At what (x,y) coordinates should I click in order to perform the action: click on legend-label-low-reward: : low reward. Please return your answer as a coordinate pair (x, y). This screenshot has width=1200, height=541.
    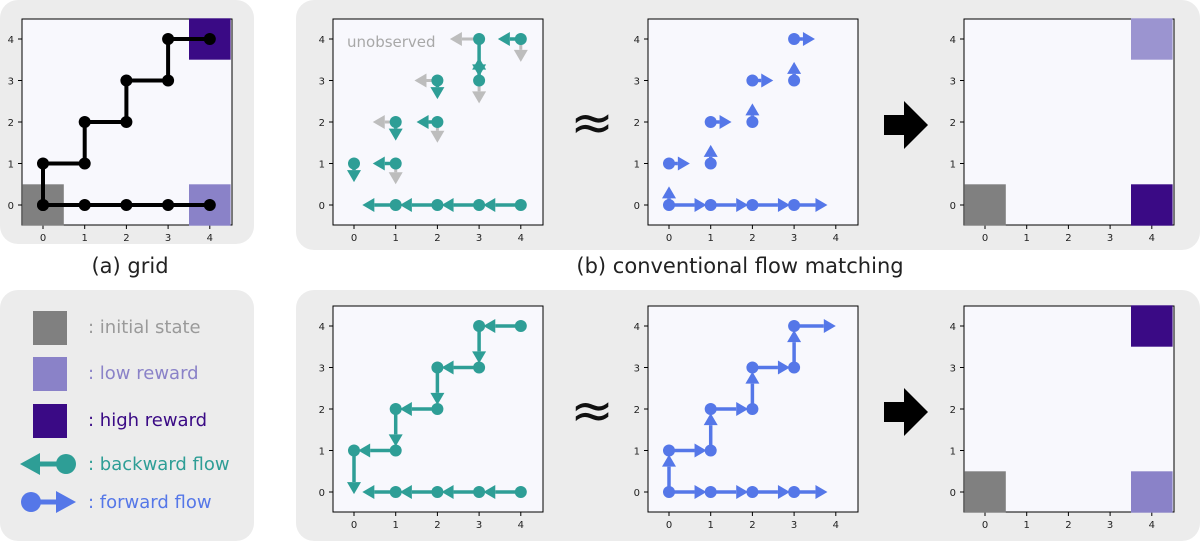
    Looking at the image, I should click on (143, 373).